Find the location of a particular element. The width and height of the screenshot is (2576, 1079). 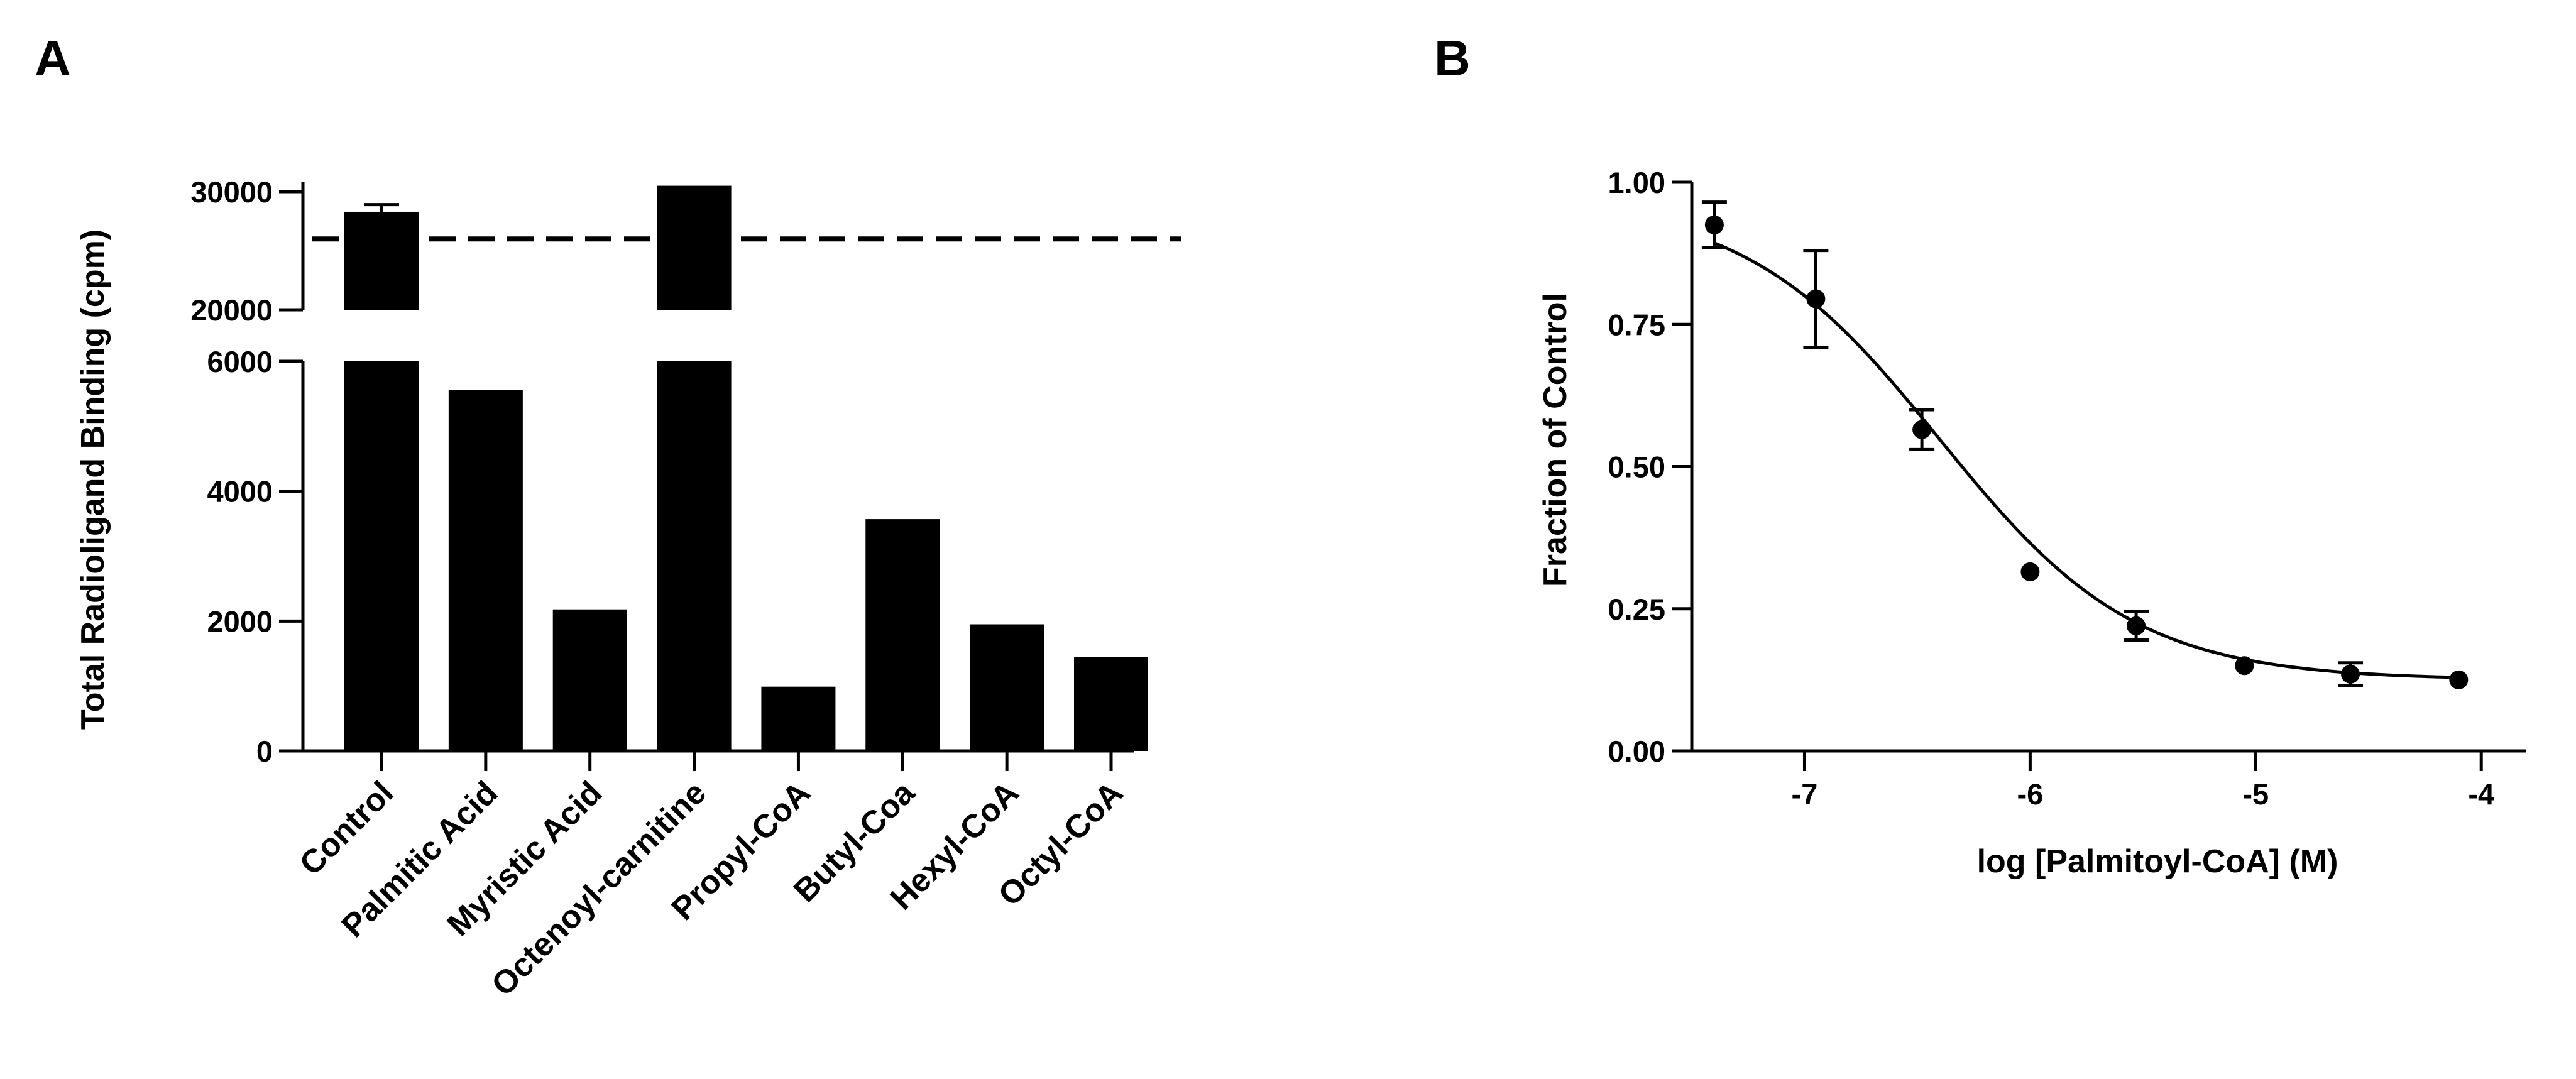

y-tick-label-b: 0.00 is located at coordinates (1636, 751).